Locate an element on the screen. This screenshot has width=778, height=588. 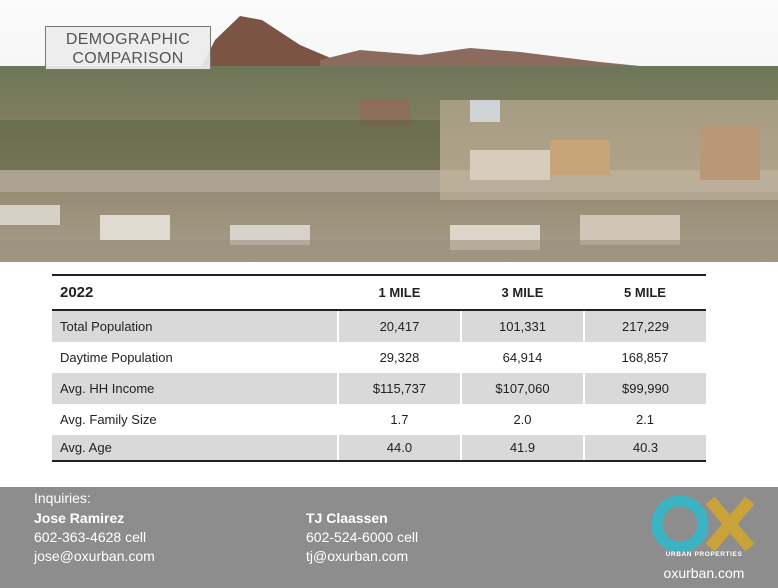
title-line: DEMOGRAPHIC is located at coordinates (128, 39).